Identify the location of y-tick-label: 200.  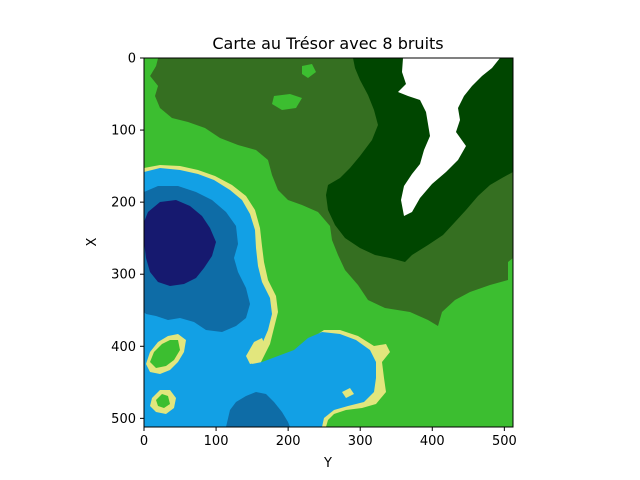
(123, 203).